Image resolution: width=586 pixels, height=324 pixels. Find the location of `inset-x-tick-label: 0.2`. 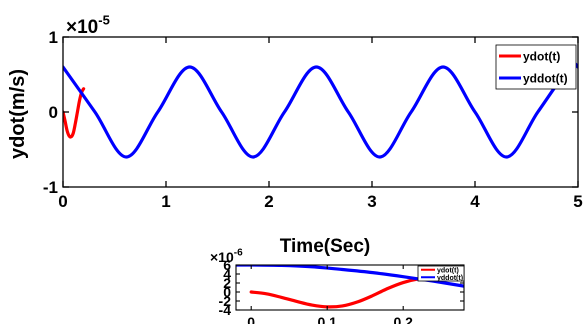

inset-x-tick-label: 0.2 is located at coordinates (403, 319).